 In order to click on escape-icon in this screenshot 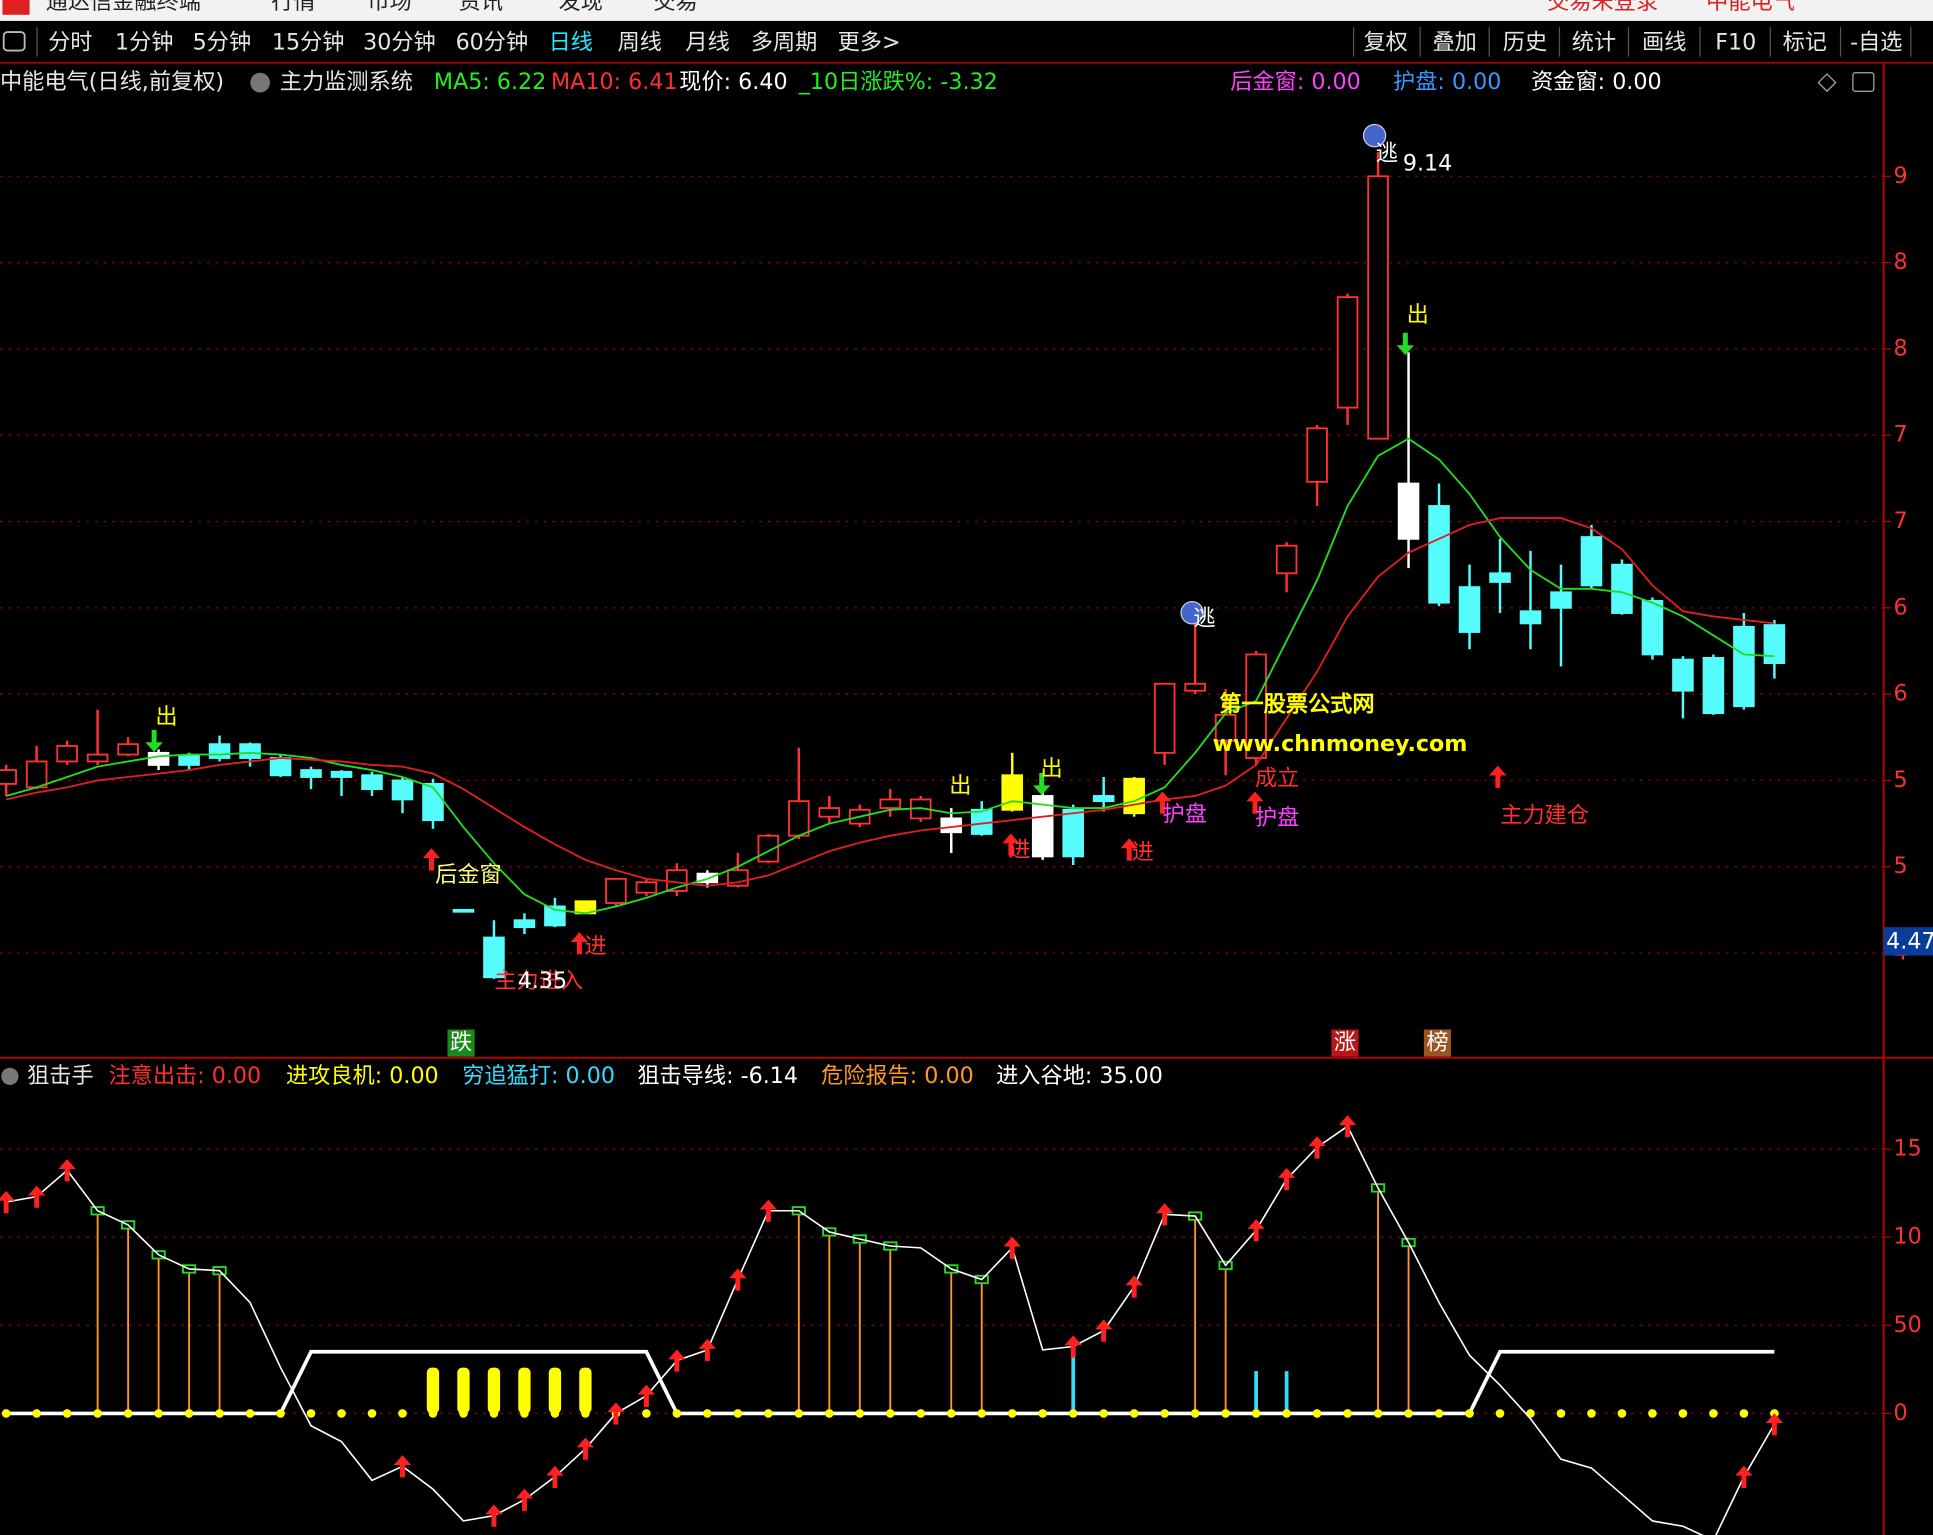, I will do `click(1192, 613)`.